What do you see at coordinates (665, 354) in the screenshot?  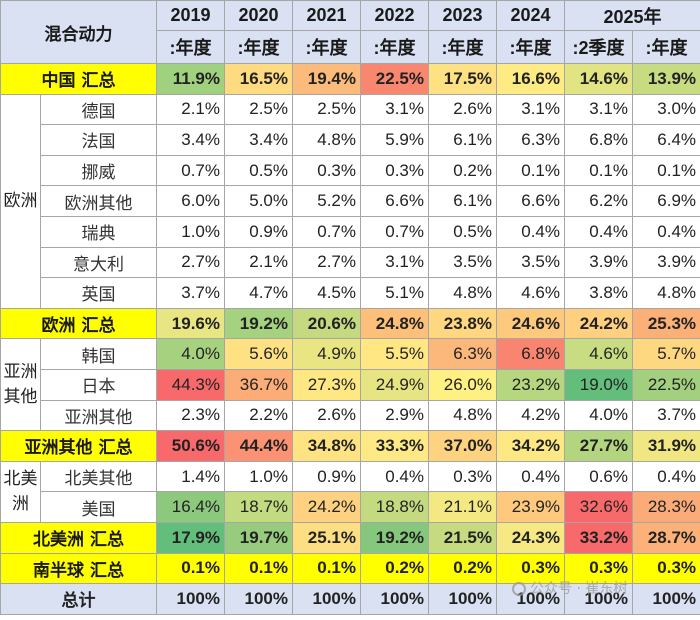 I see `value-cell: 5.7%` at bounding box center [665, 354].